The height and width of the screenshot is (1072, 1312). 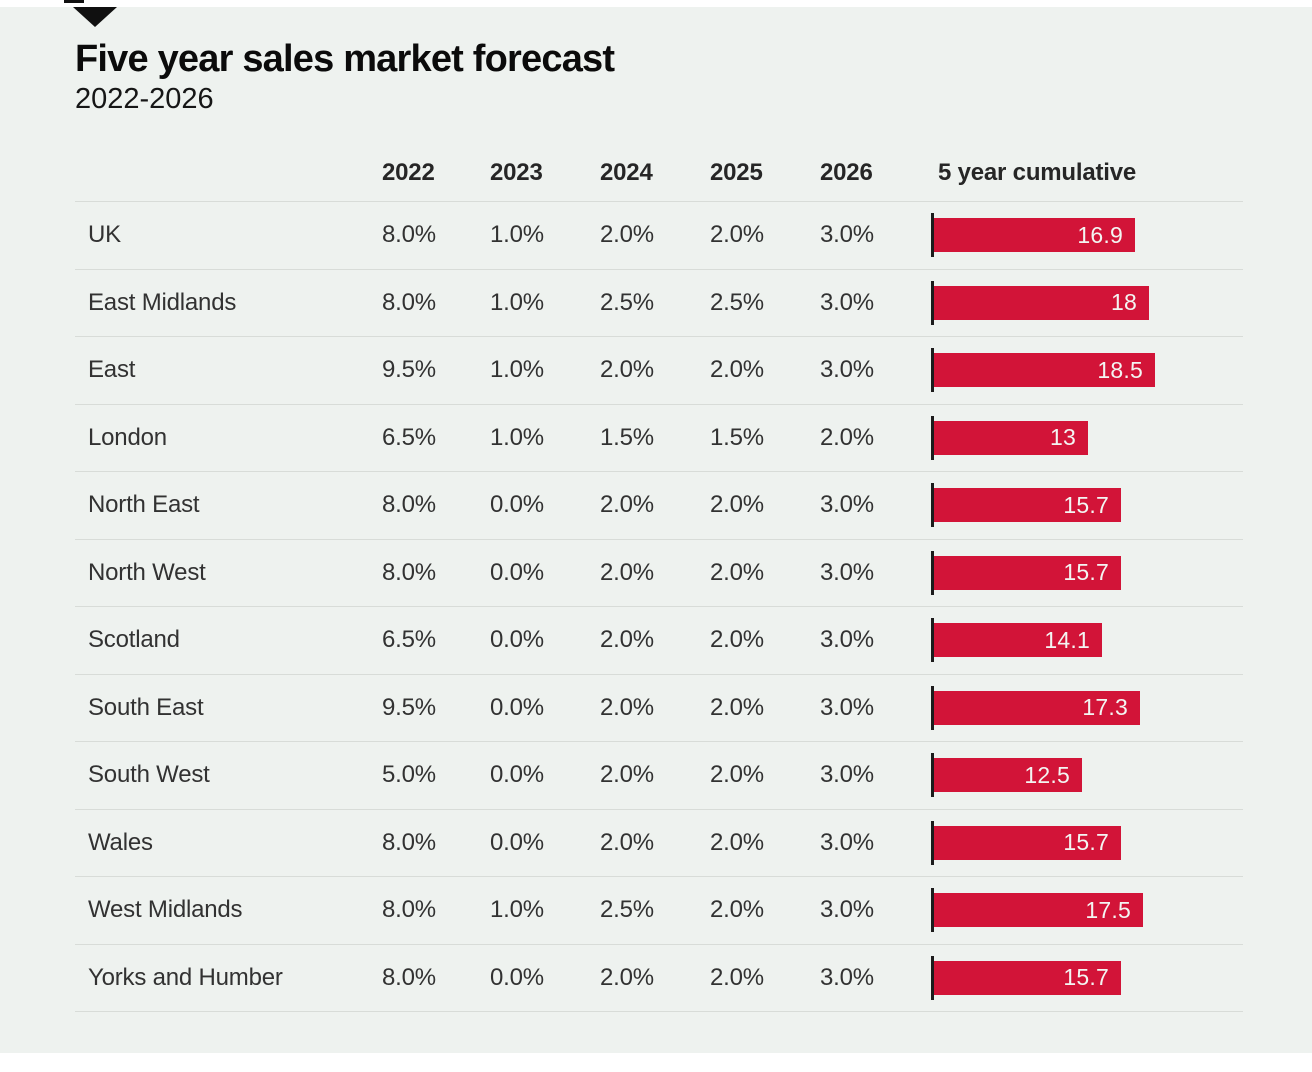 What do you see at coordinates (1009, 437) in the screenshot?
I see `cumulative-bar: 13` at bounding box center [1009, 437].